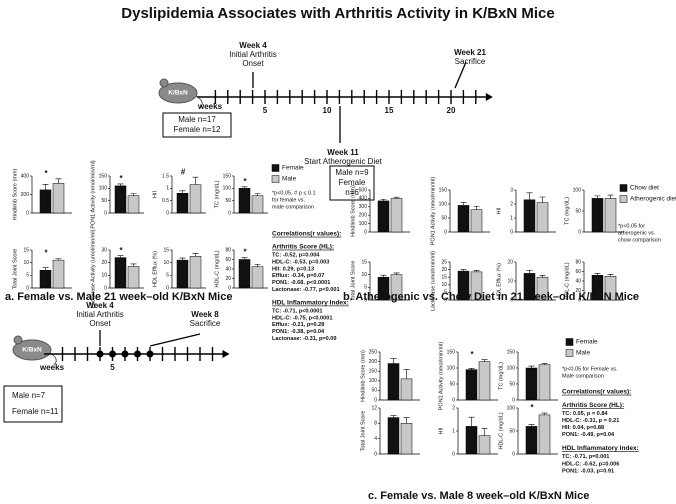  What do you see at coordinates (228, 260) in the screenshot?
I see `y-tick-label: 60` at bounding box center [228, 260].